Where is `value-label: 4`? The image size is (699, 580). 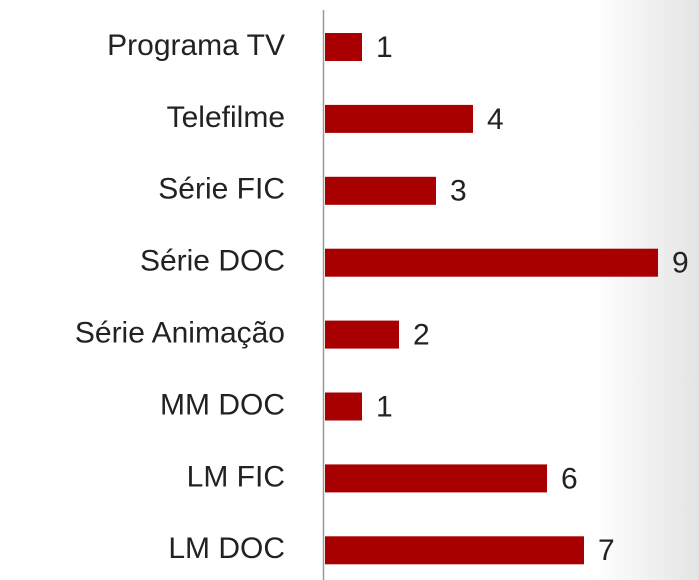 value-label: 4 is located at coordinates (495, 119).